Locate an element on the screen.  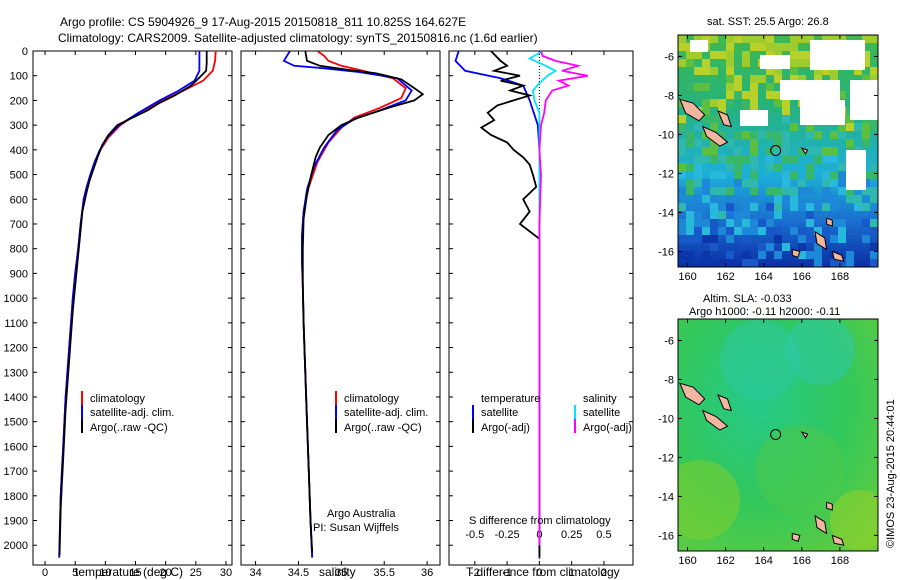
x-tick-label: 34.5 is located at coordinates (298, 573).